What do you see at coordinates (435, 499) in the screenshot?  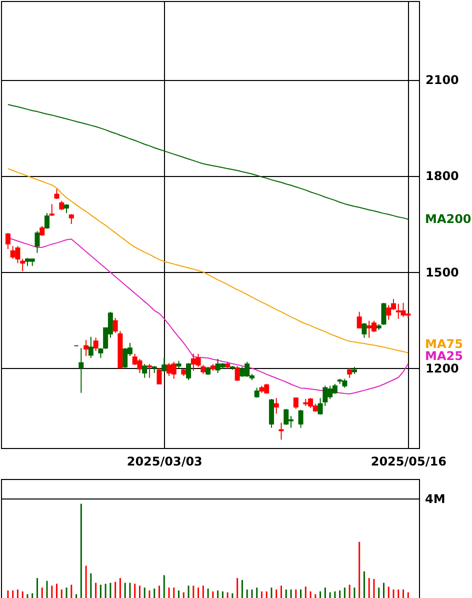 I see `ref-line-label: 4M` at bounding box center [435, 499].